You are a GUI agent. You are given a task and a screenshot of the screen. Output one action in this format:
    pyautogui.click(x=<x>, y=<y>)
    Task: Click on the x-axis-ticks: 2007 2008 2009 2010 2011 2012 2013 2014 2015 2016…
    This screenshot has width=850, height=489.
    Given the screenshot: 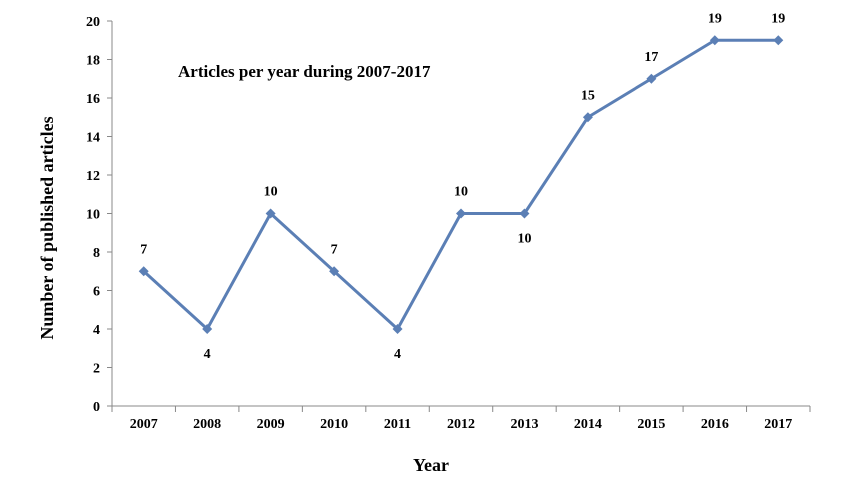 What is the action you would take?
    pyautogui.click(x=461, y=419)
    